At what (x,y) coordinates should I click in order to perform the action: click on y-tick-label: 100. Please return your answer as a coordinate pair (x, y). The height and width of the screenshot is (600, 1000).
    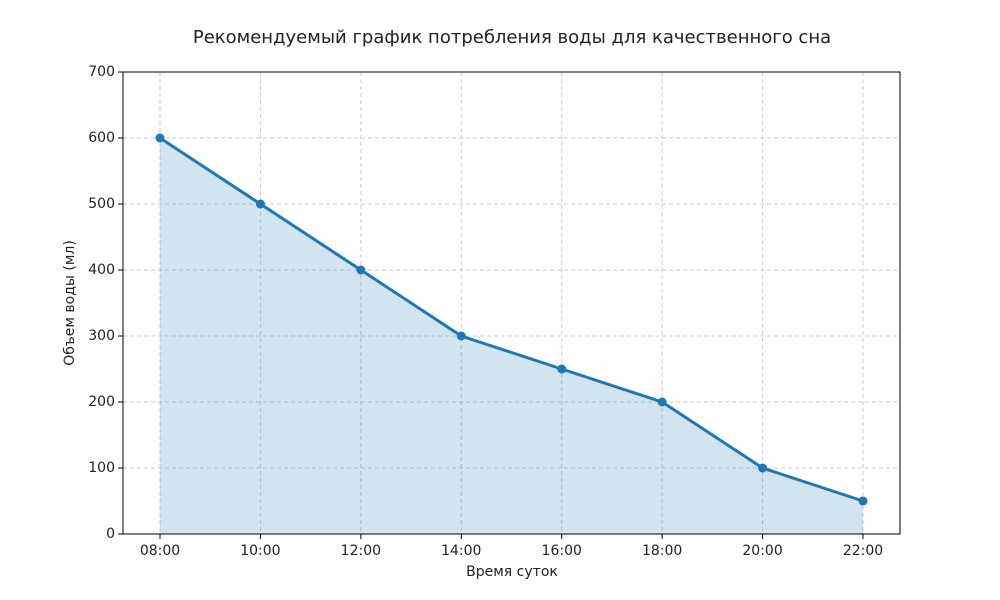
    Looking at the image, I should click on (101, 468).